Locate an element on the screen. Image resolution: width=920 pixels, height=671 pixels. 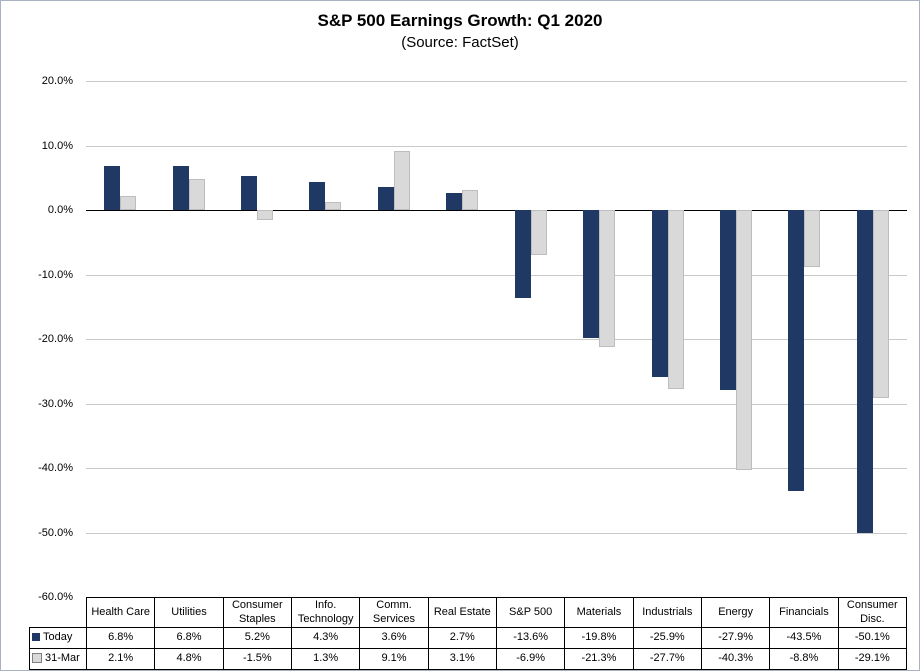
bar-31-mar-info-technology is located at coordinates (333, 205).